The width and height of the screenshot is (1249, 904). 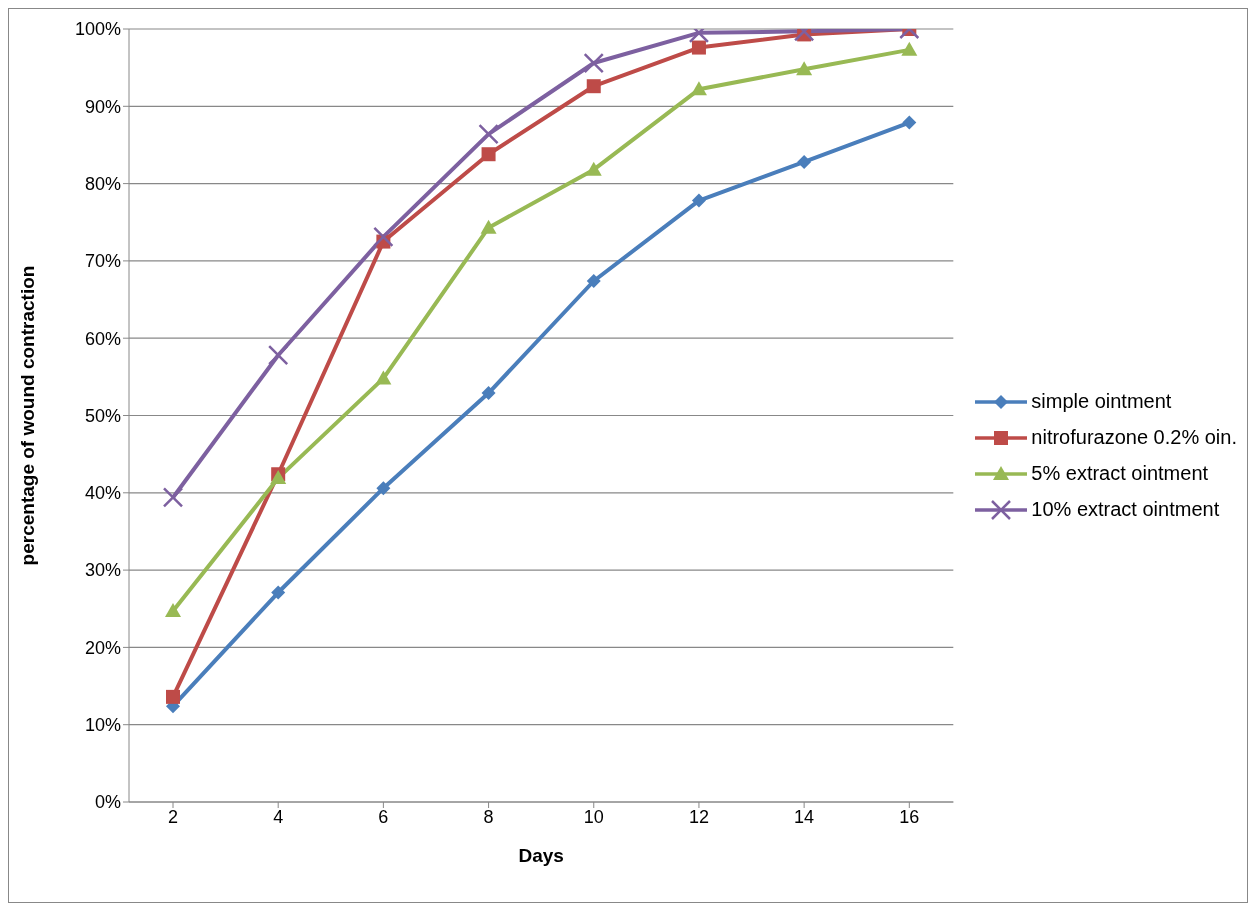 What do you see at coordinates (27, 415) in the screenshot?
I see `y-axis-title: percentage of wound contraction` at bounding box center [27, 415].